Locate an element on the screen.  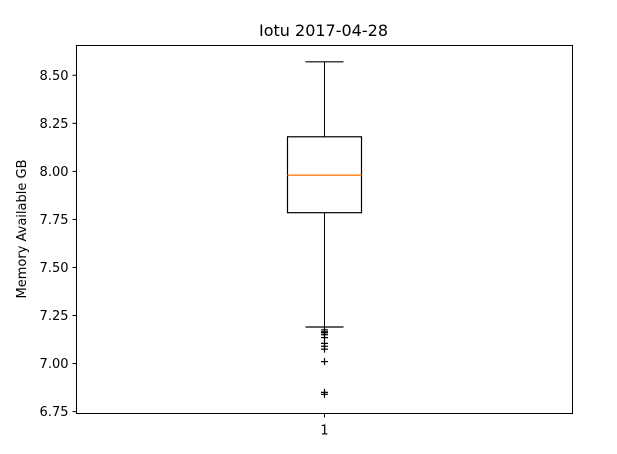
x-tick-label: 1 is located at coordinates (324, 431).